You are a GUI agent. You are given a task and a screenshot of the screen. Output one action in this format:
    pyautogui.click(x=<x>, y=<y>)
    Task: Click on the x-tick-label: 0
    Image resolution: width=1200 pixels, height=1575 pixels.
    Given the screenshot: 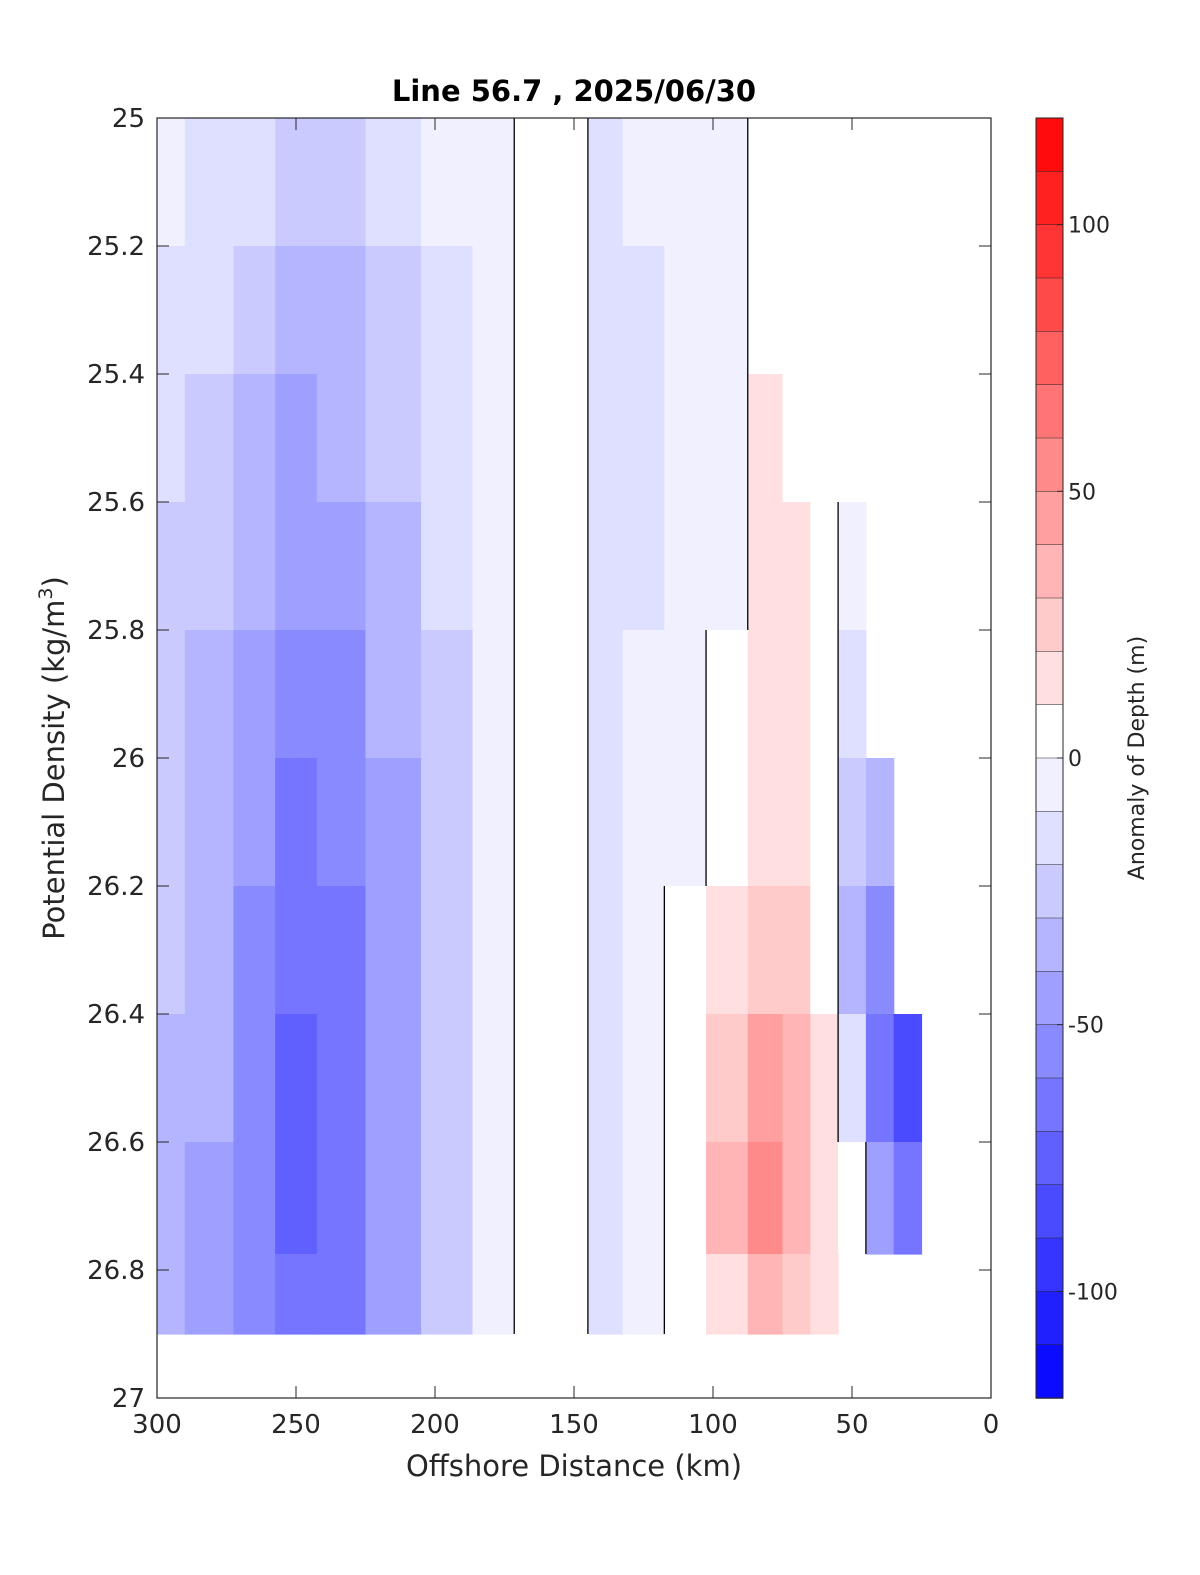 What is the action you would take?
    pyautogui.click(x=991, y=1425)
    